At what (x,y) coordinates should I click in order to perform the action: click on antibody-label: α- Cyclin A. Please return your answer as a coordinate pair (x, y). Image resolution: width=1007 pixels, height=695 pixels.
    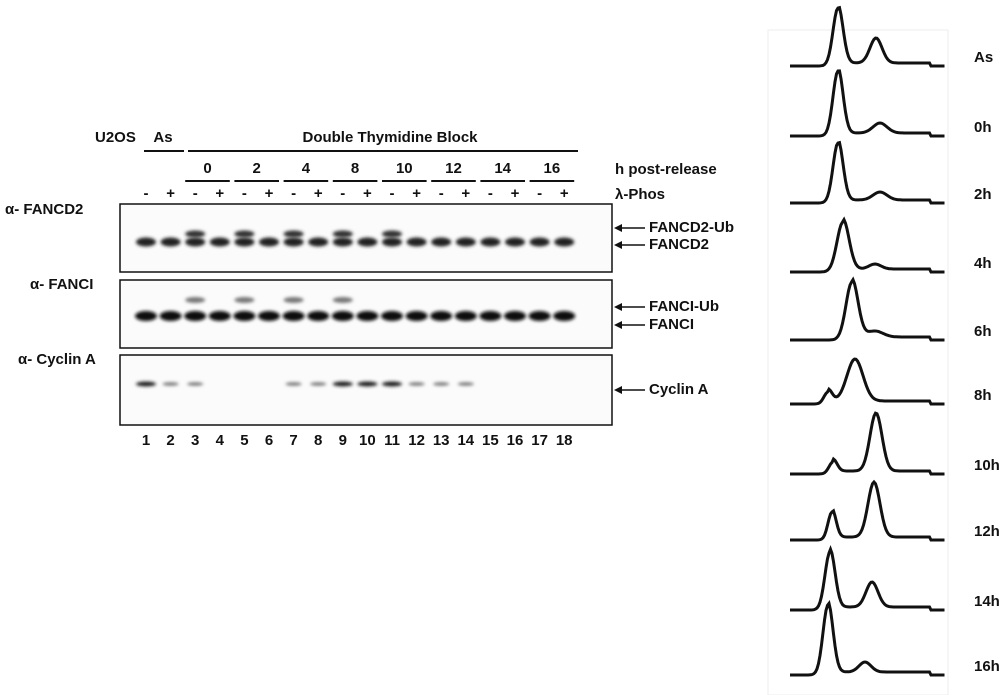
    Looking at the image, I should click on (57, 359).